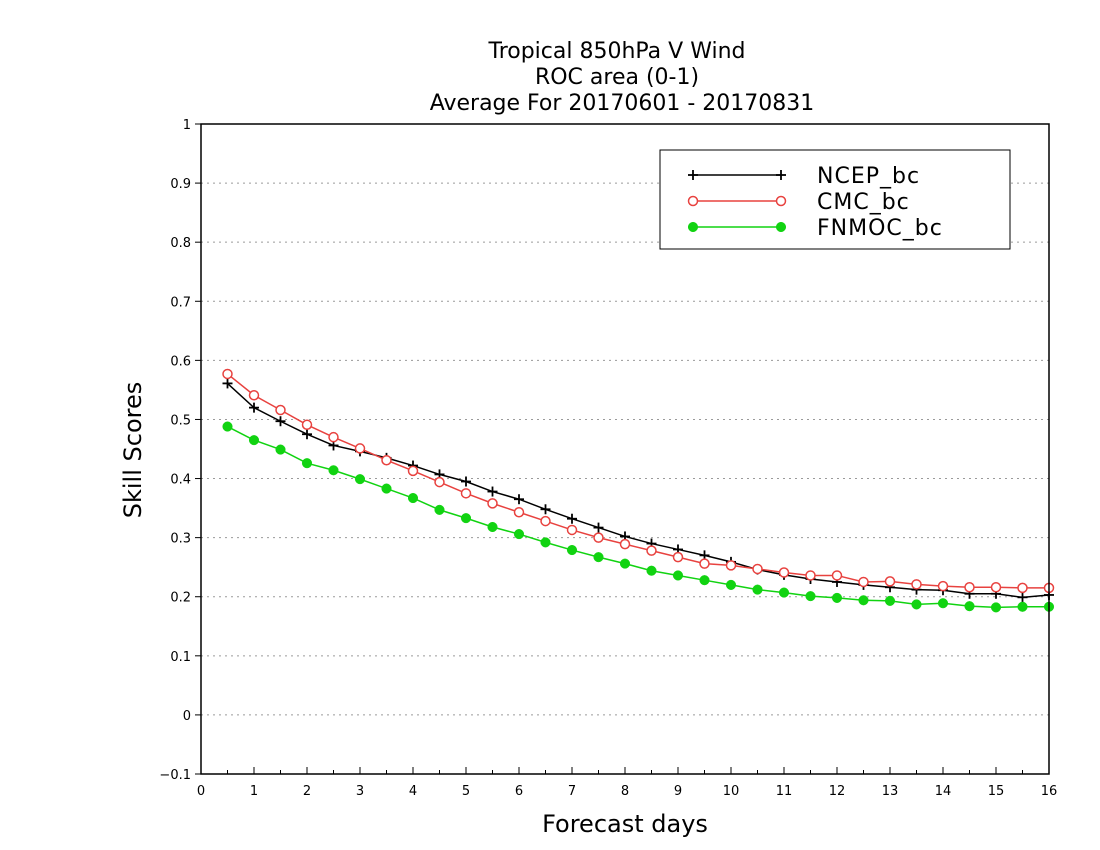  What do you see at coordinates (180, 302) in the screenshot?
I see `y-tick-label: 0.7` at bounding box center [180, 302].